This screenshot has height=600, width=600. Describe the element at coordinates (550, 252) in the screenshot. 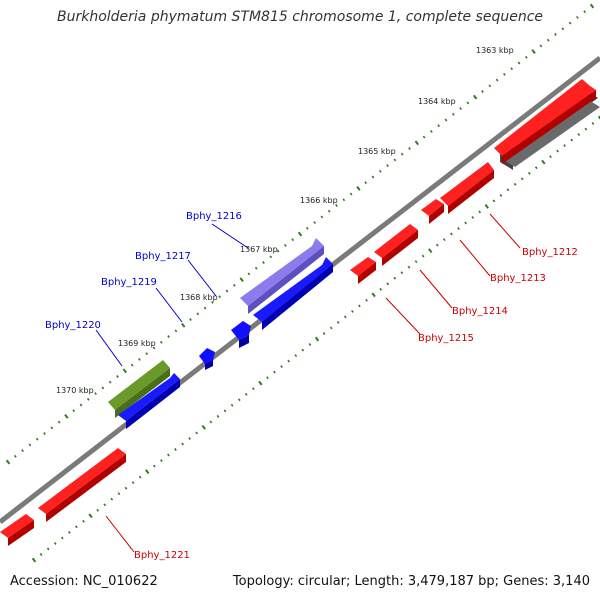

I see `gene-label-bphy-1212: Bphy_1212` at that location.